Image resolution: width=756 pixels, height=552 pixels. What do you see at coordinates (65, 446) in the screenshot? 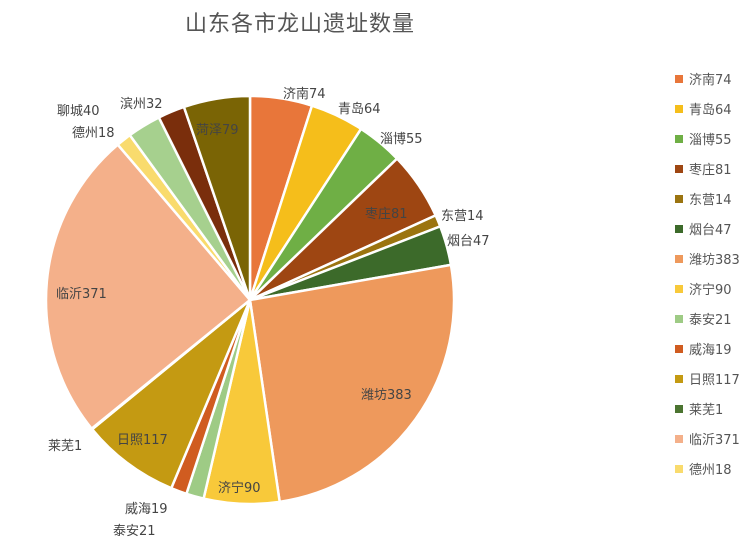
I see `data-label-莱芜: 莱芜1` at bounding box center [65, 446].